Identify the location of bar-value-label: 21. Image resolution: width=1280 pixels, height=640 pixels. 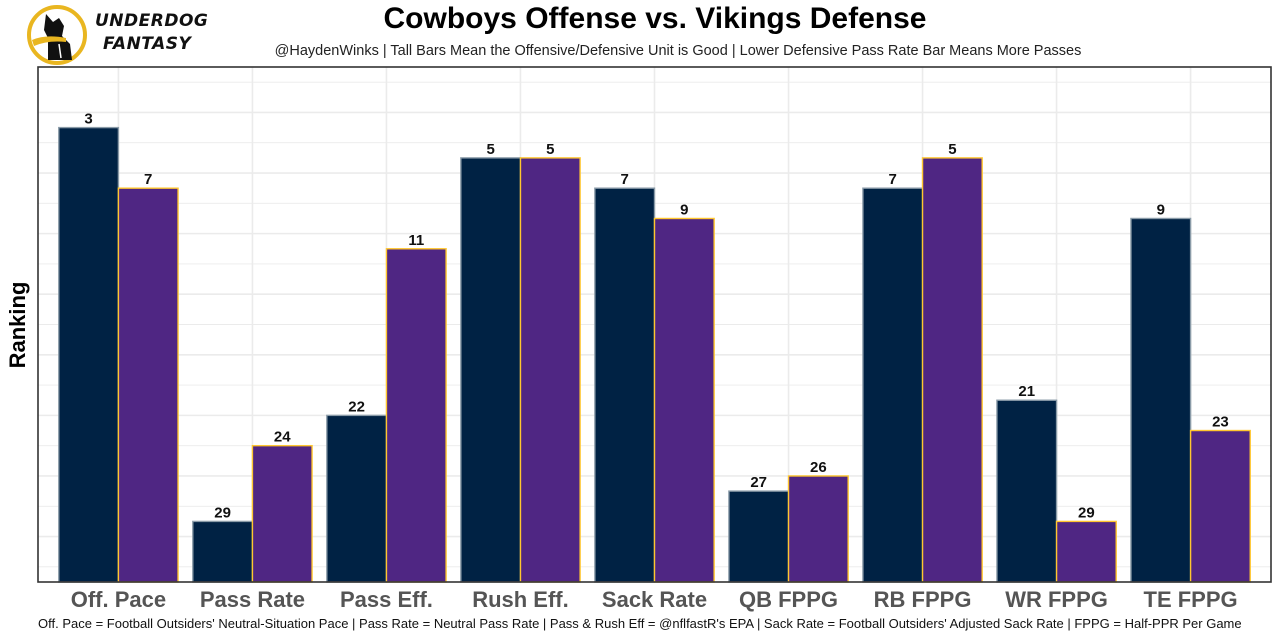
(1026, 391).